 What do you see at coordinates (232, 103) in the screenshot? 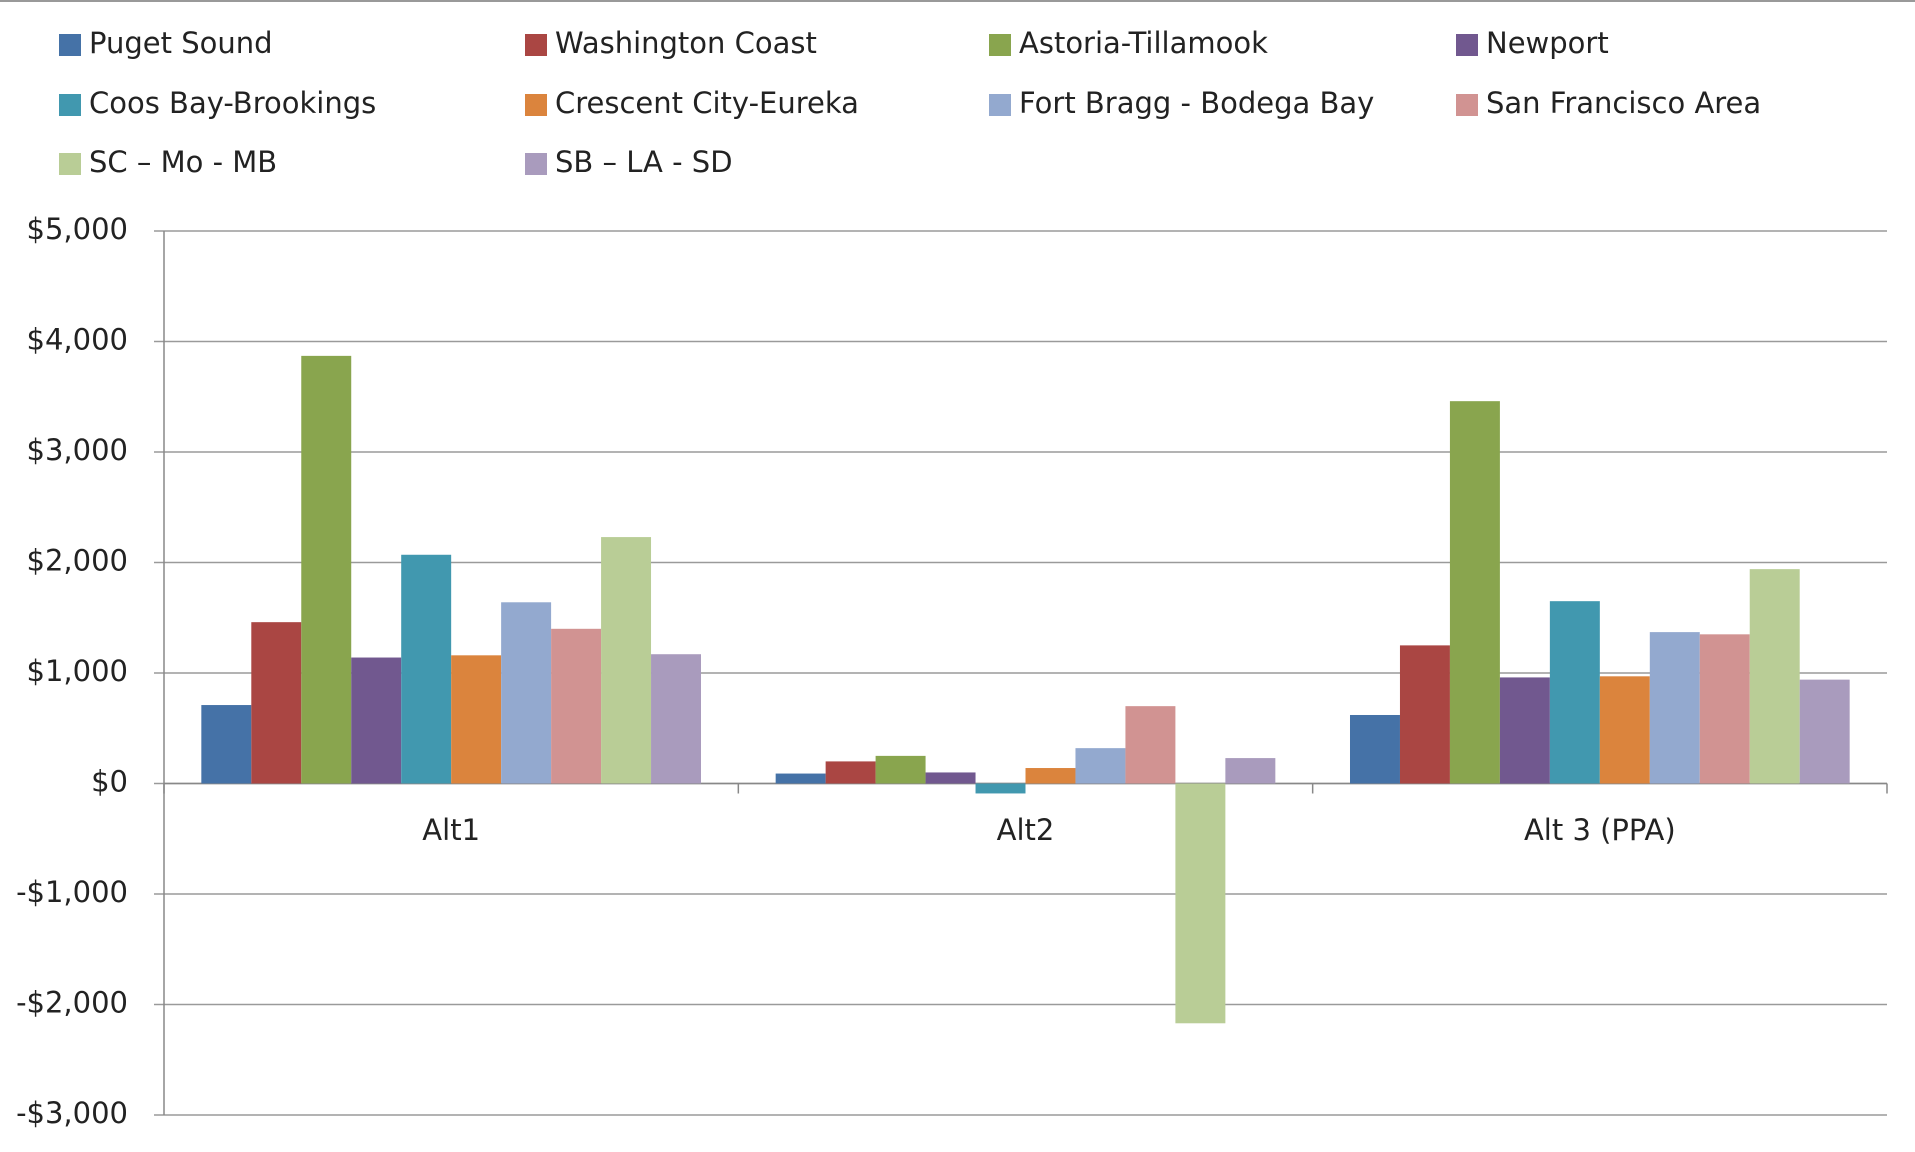
I see `legend-label: Coos Bay-Brookings` at bounding box center [232, 103].